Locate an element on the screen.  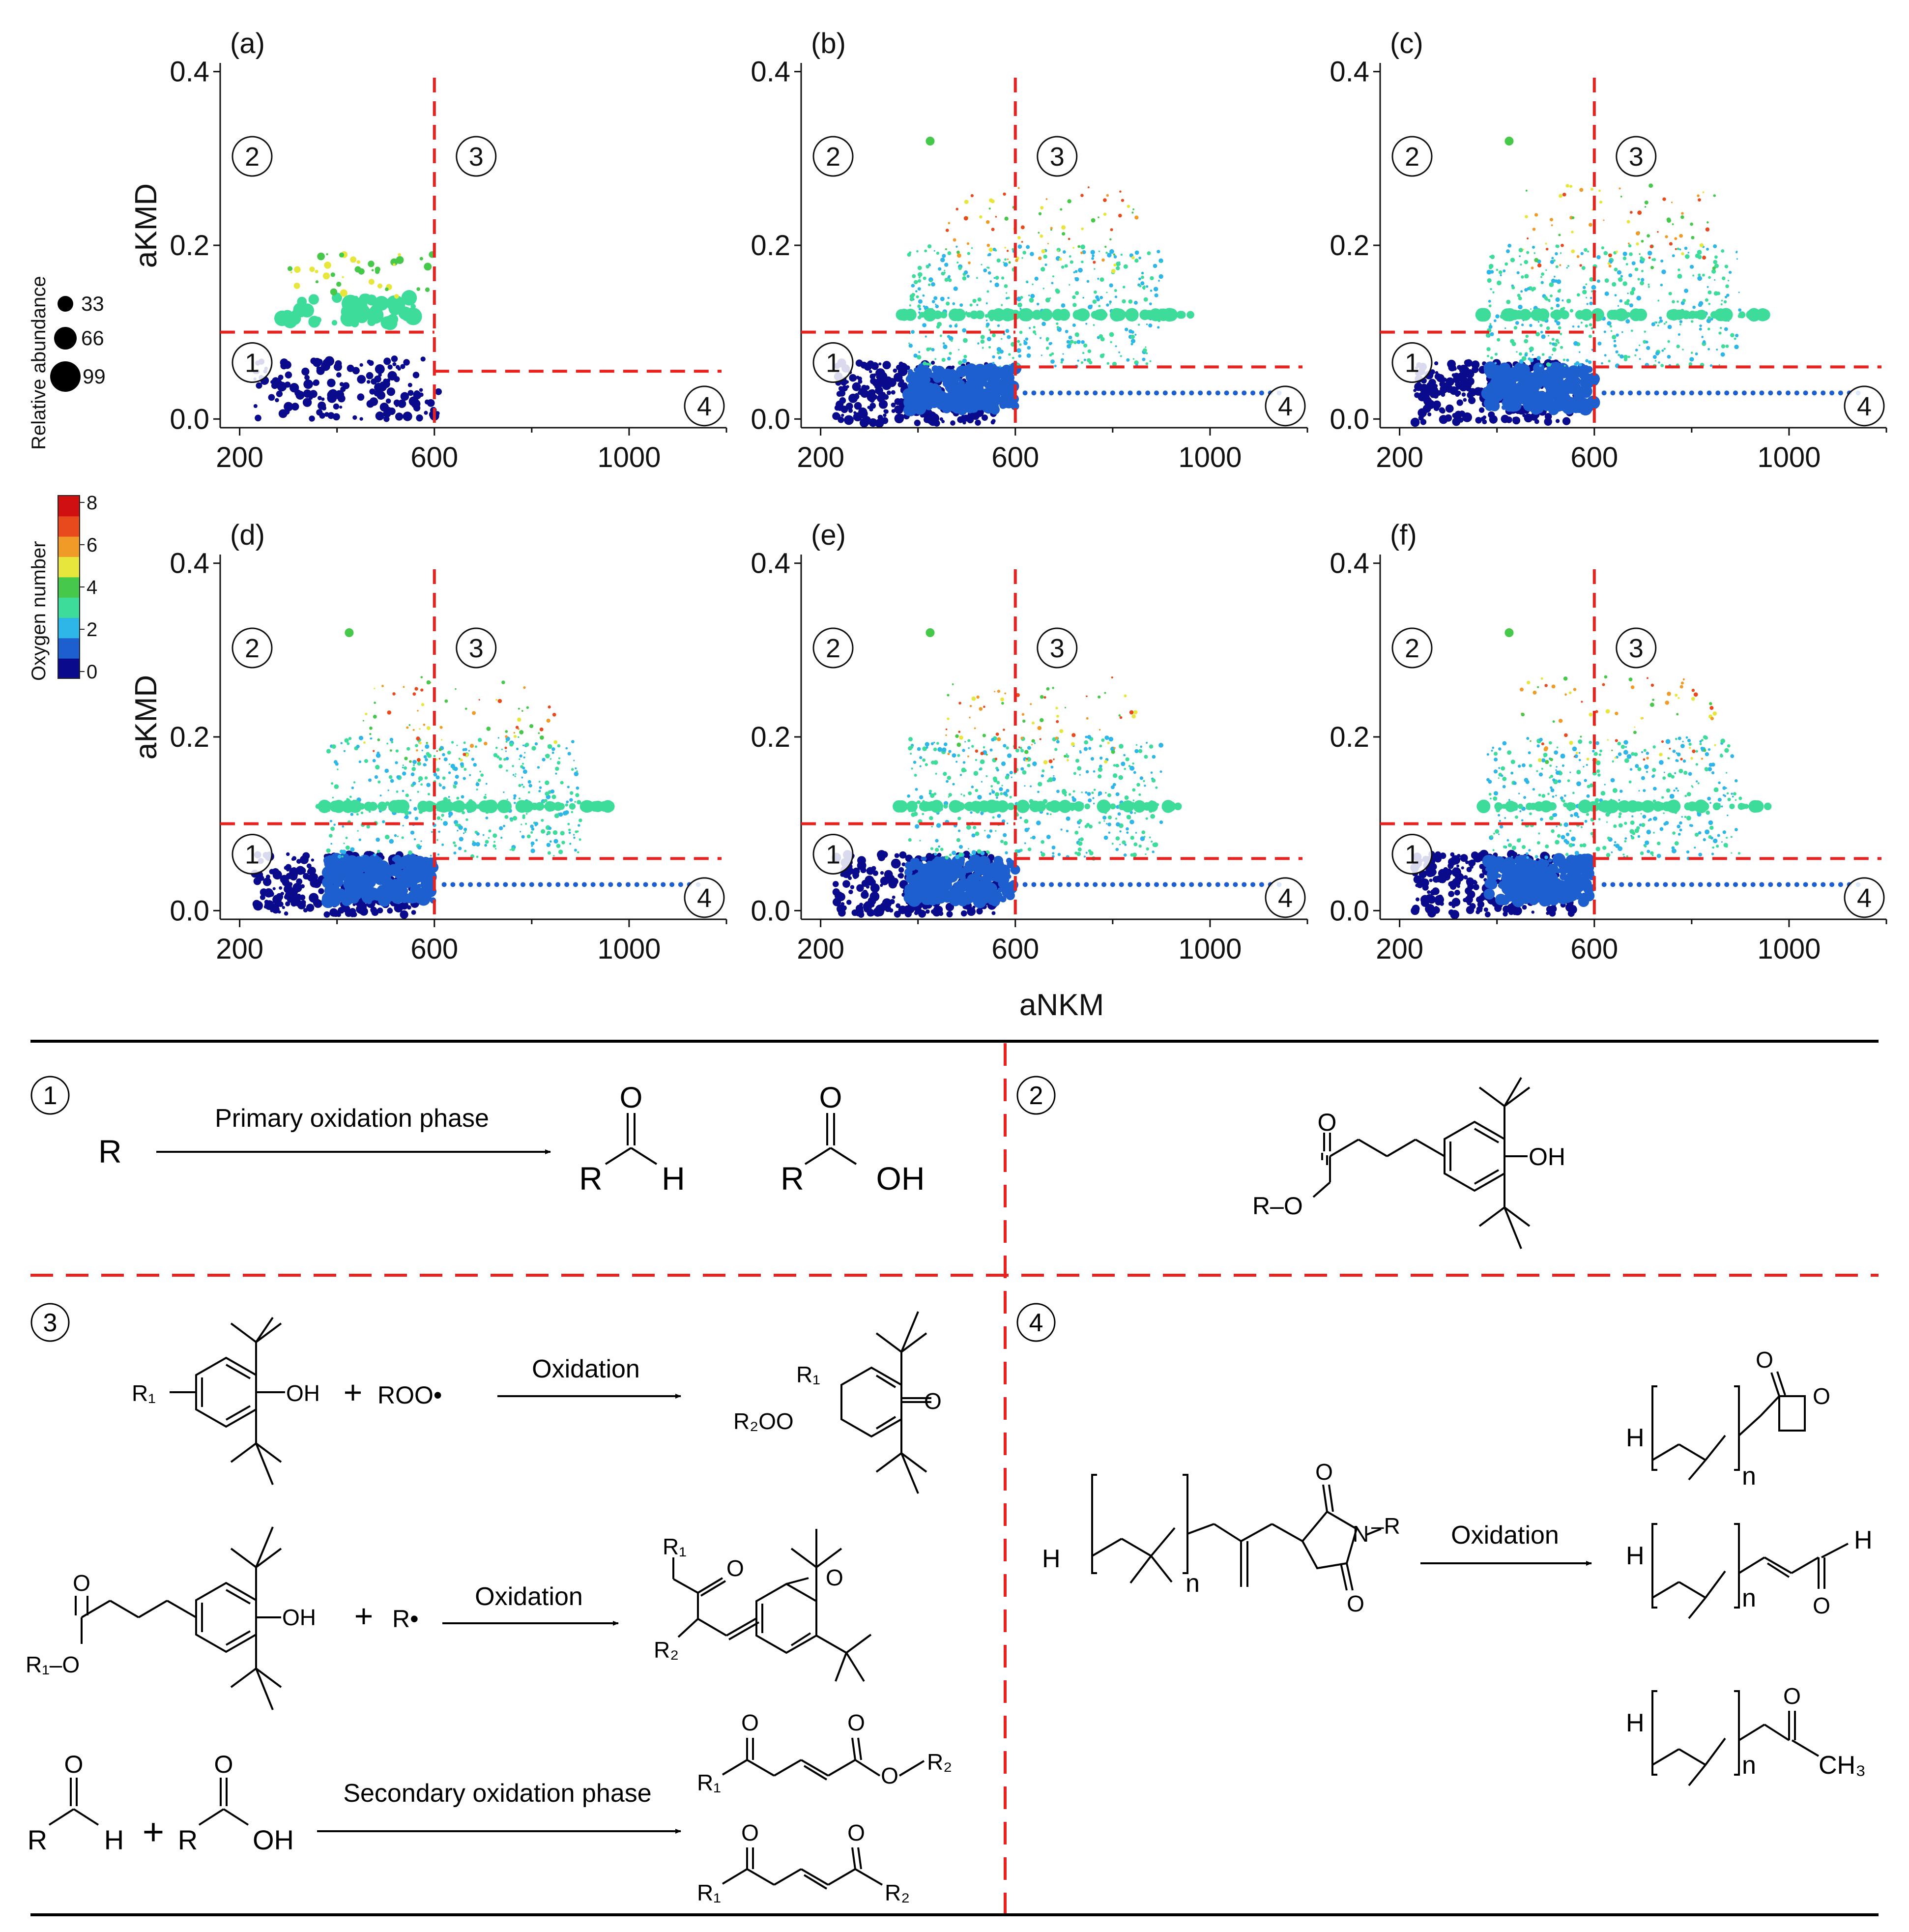
region-boundaries is located at coordinates (471, 253).